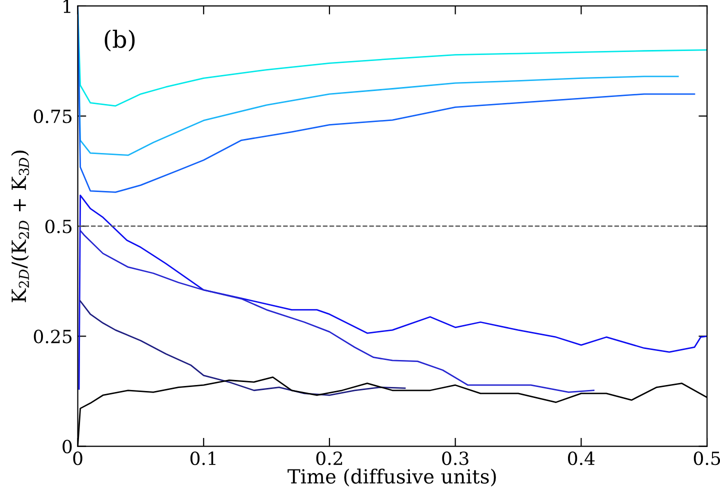  I want to click on y-tick-label: 0.5, so click(58, 227).